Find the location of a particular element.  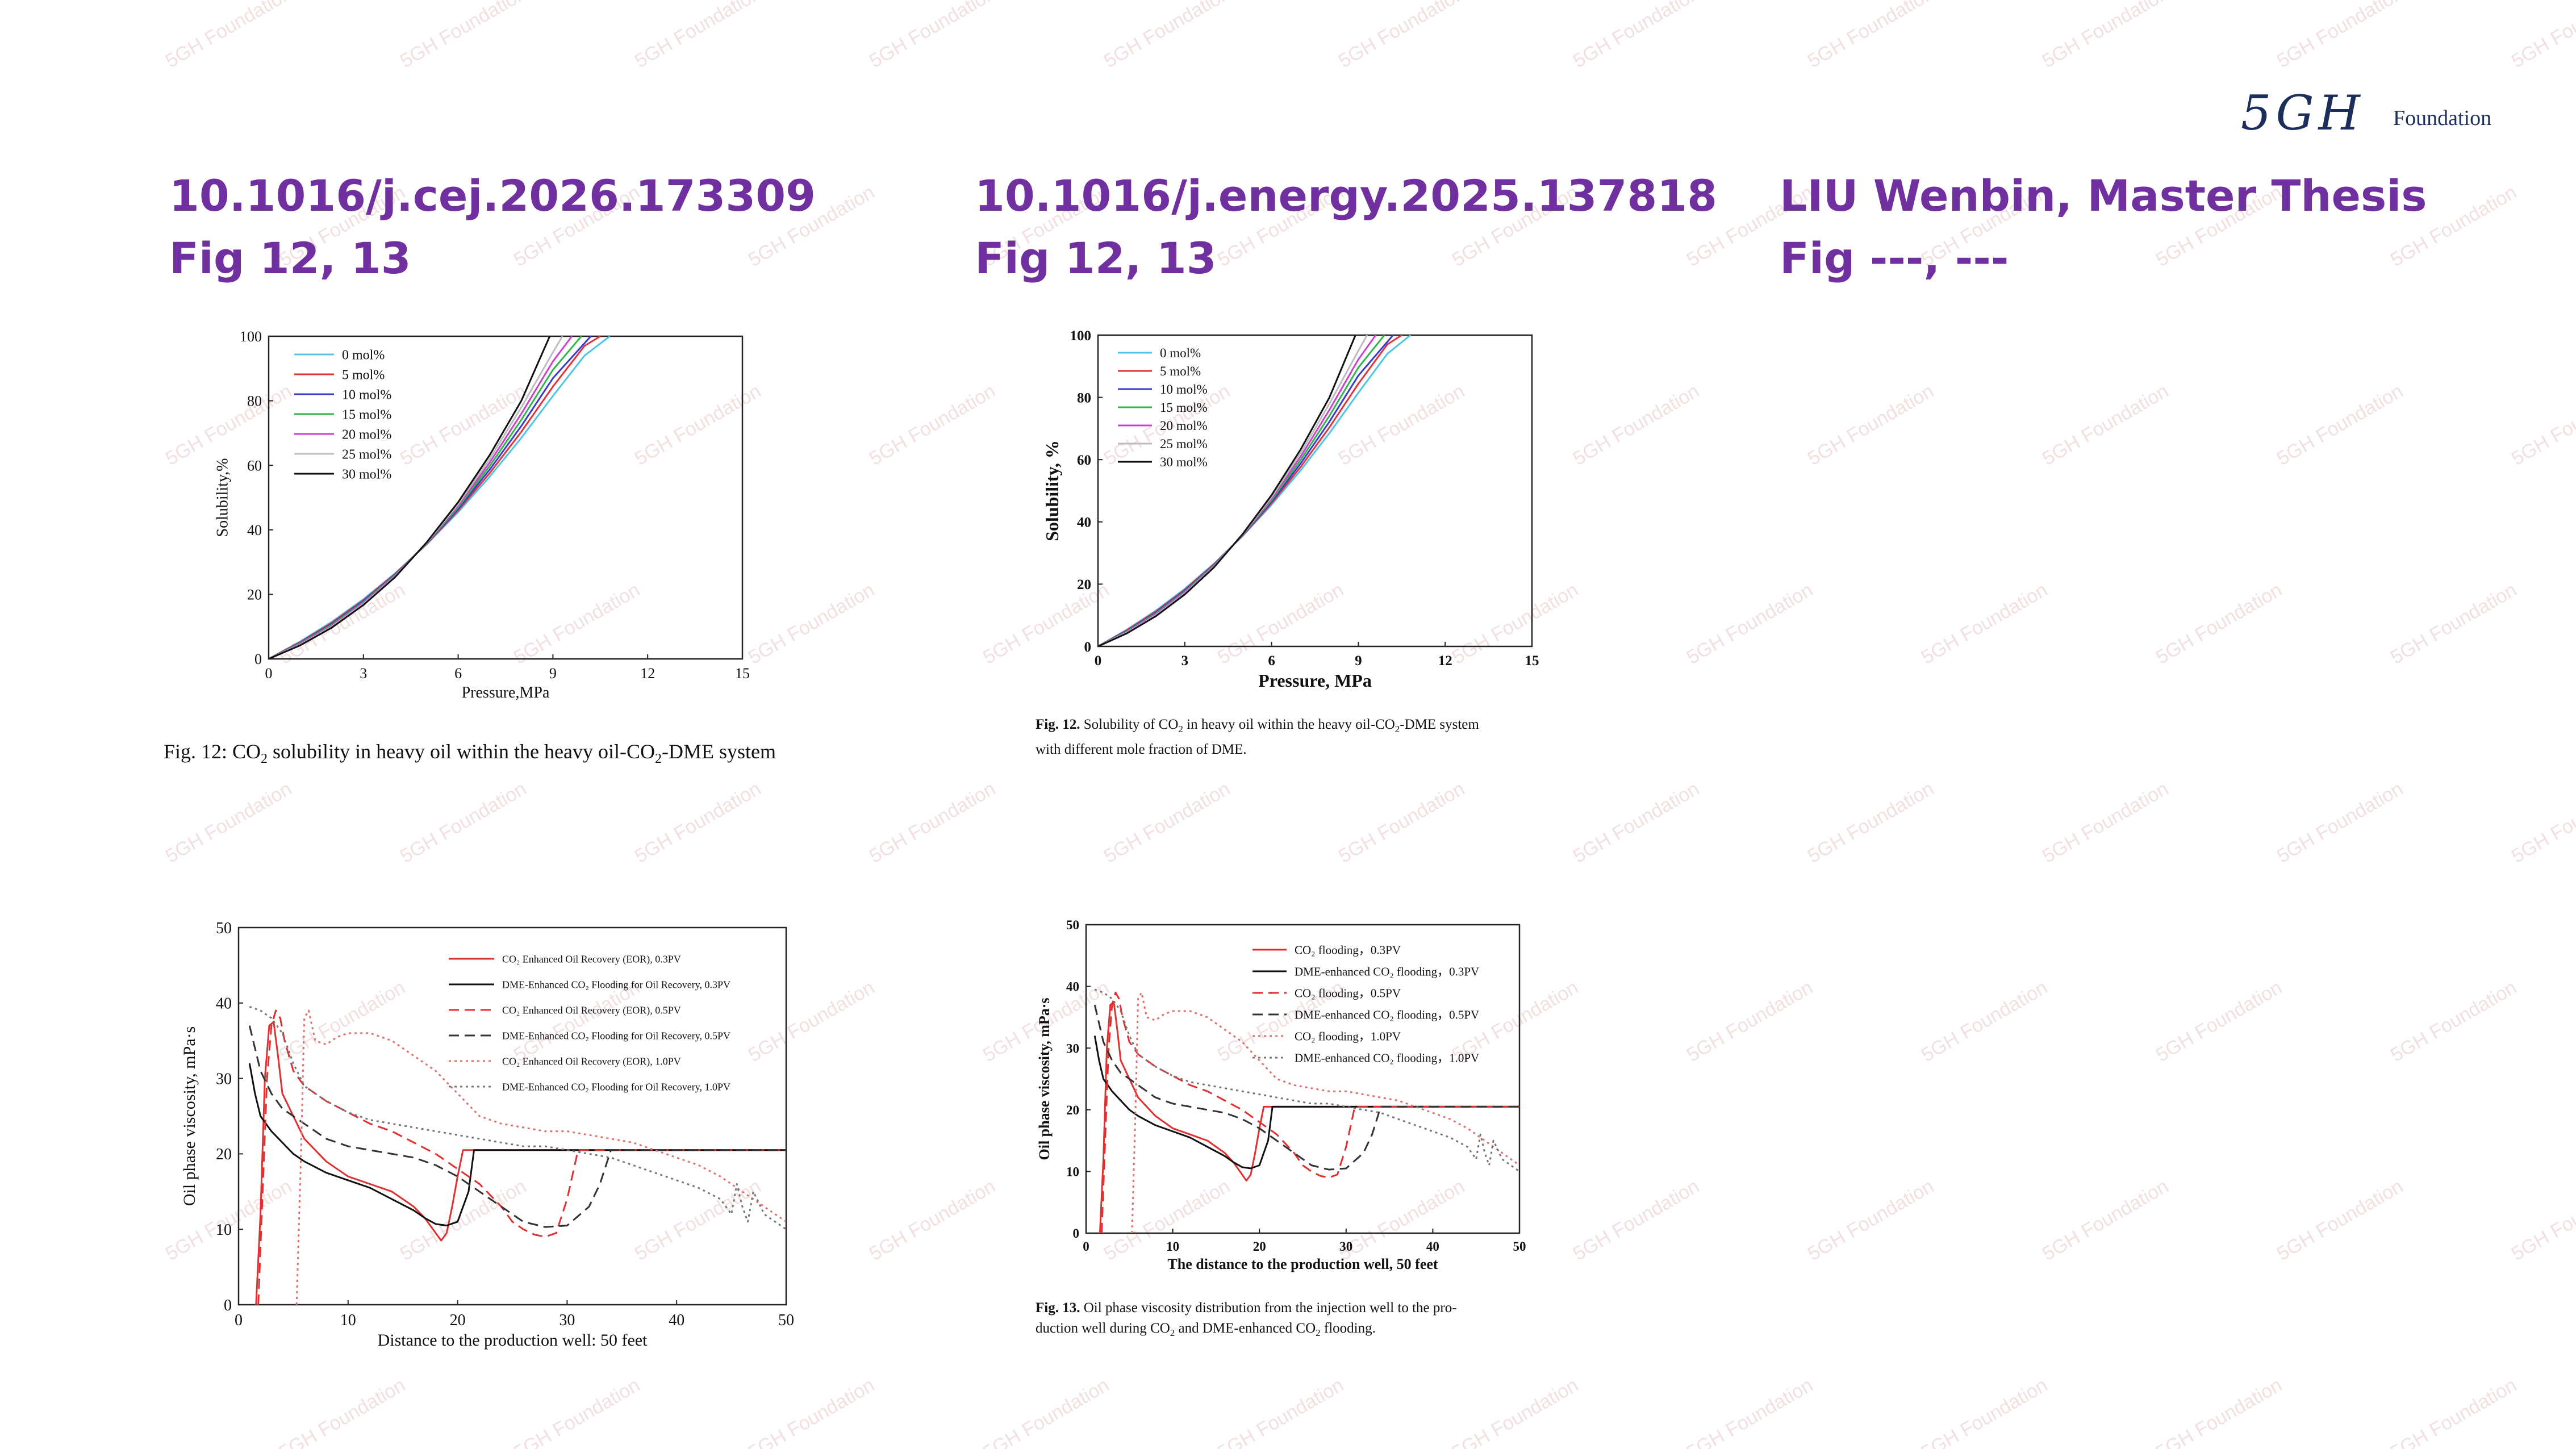

y-axis-label: Oil phase viscosity, mPa·s is located at coordinates (1044, 1078).